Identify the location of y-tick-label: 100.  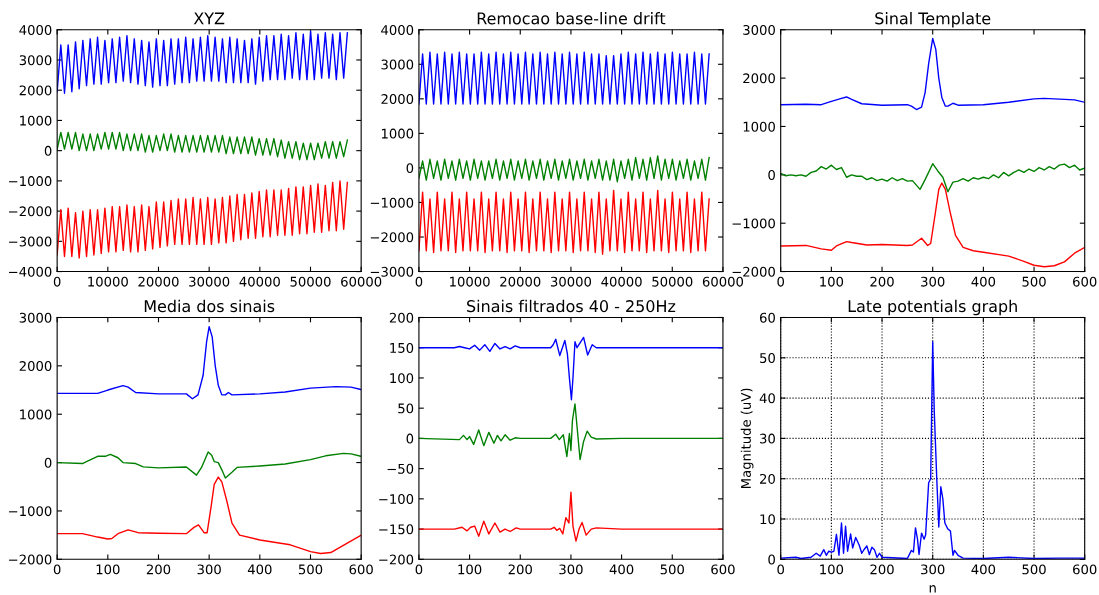
(402, 378).